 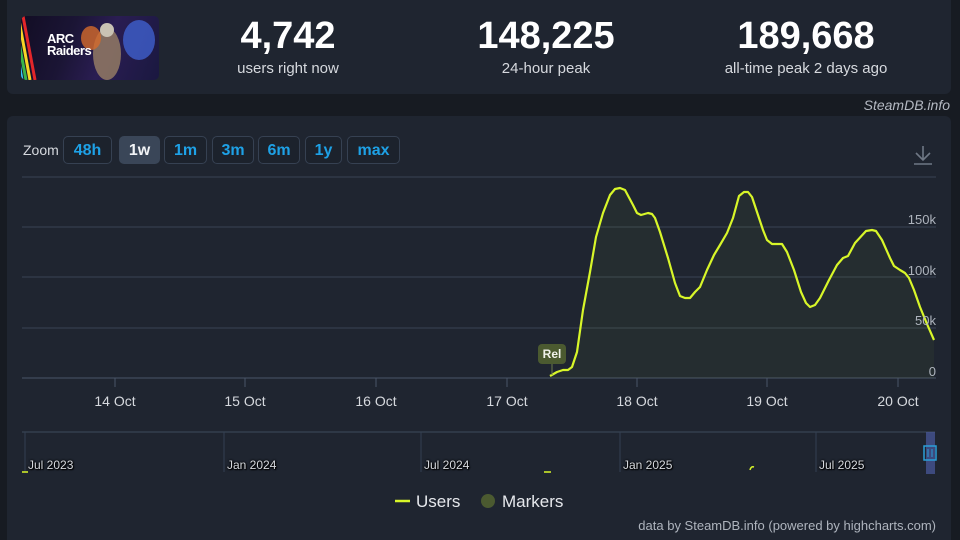 I want to click on stat-24h-peak: 148,225 24-hour peak, so click(x=546, y=46).